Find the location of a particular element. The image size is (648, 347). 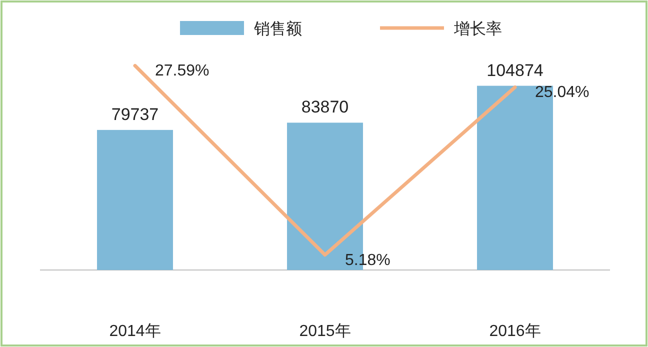

legend-label: 销售额 is located at coordinates (277, 29).